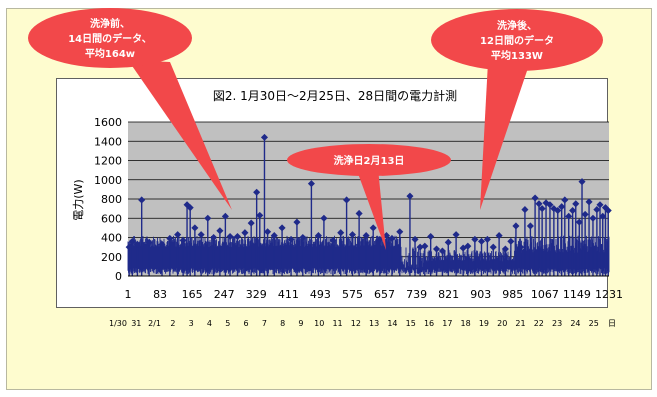 The width and height of the screenshot is (657, 397). Describe the element at coordinates (108, 141) in the screenshot. I see `y-tick-label: 1400` at that location.